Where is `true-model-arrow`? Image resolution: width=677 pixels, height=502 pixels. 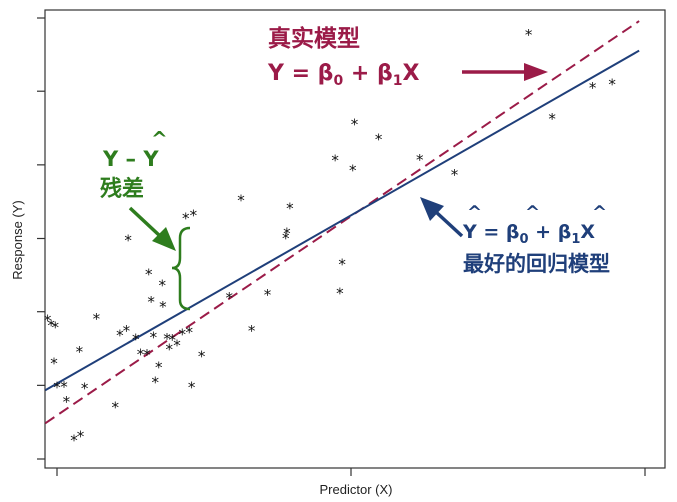 true-model-arrow is located at coordinates (505, 72).